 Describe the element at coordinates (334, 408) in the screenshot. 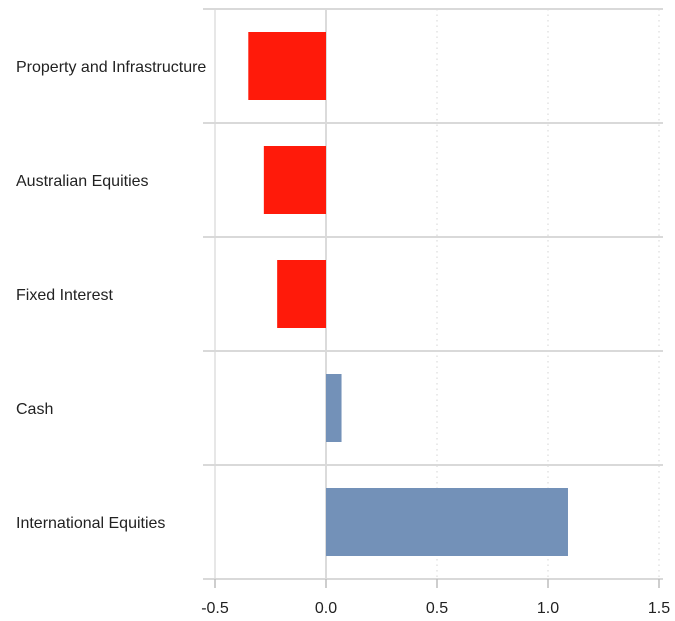

I see `bar-cash` at that location.